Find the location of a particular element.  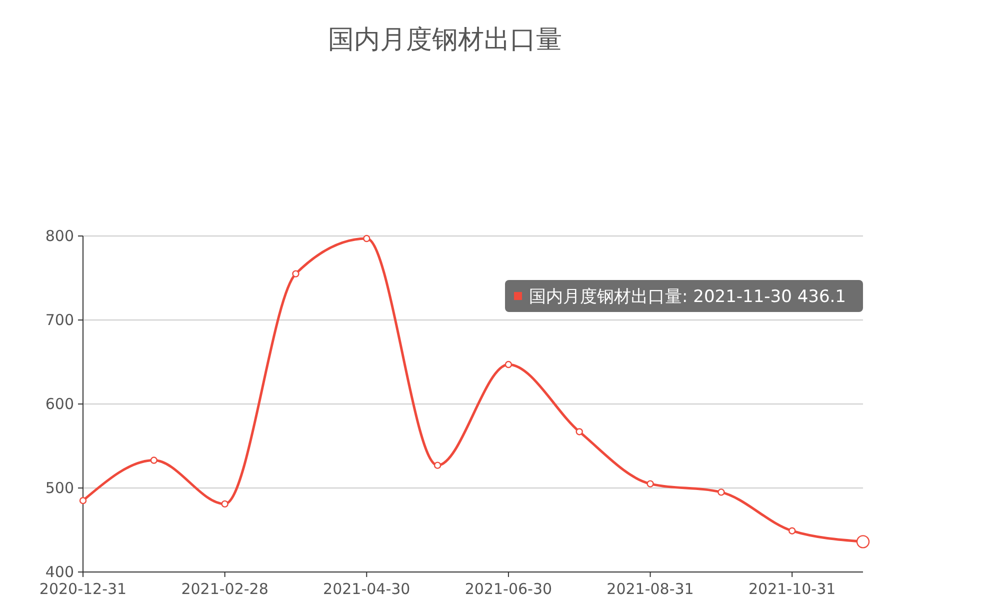

x-tick-label: 2021-04-30 is located at coordinates (366, 589).